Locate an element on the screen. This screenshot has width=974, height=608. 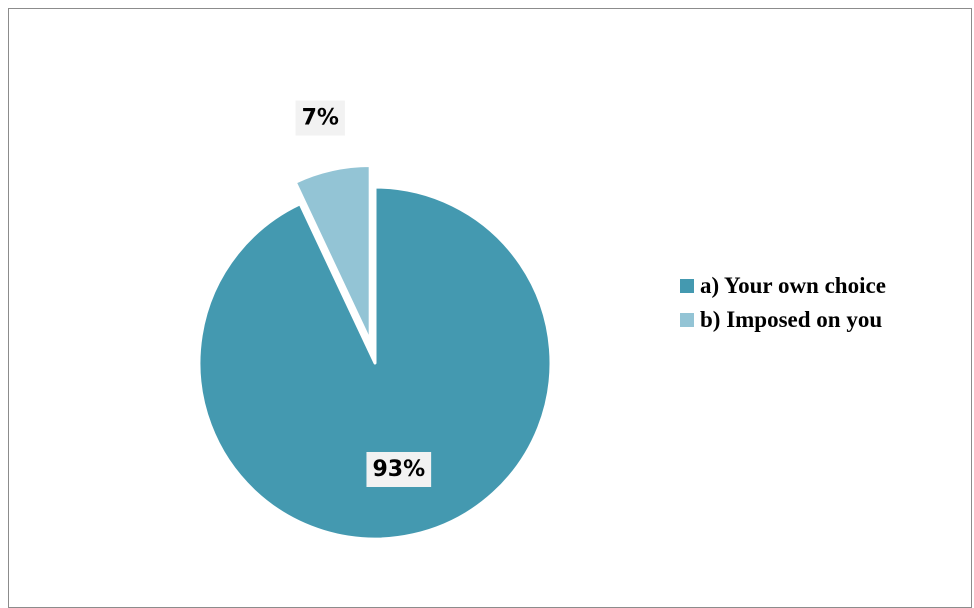
legend-item-own-choice: a) Your own choice is located at coordinates (783, 286).